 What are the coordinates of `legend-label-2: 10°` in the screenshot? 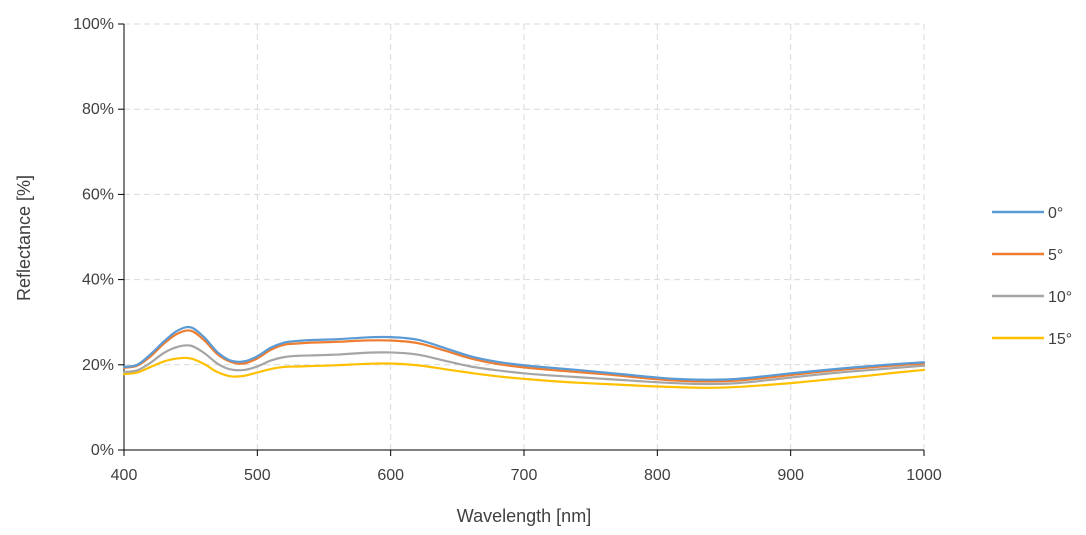 It's located at (1060, 297).